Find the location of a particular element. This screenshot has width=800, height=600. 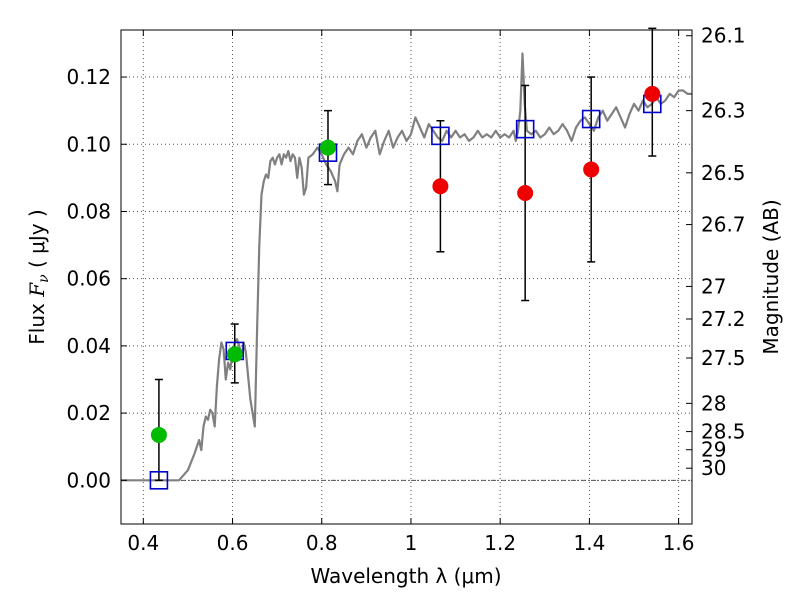

magnitude-tick-label: 26.1 is located at coordinates (723, 36).